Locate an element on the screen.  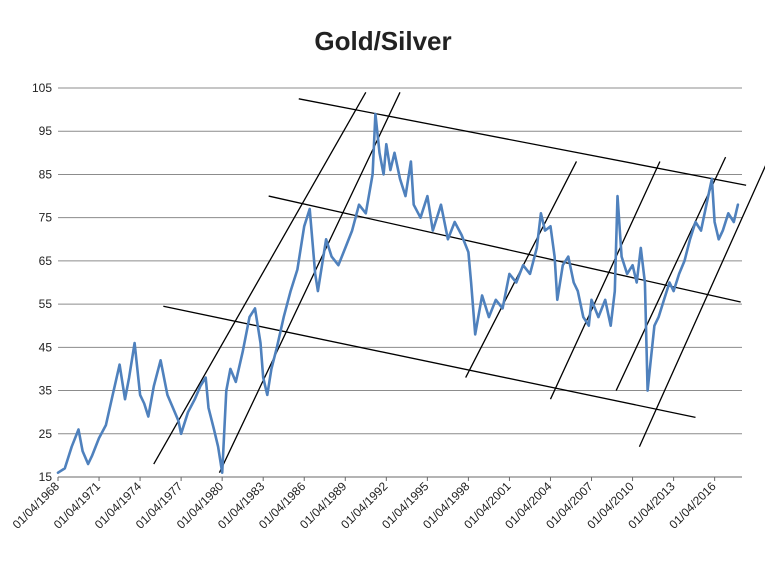
chart-title: Gold/Silver is located at coordinates (382, 41).